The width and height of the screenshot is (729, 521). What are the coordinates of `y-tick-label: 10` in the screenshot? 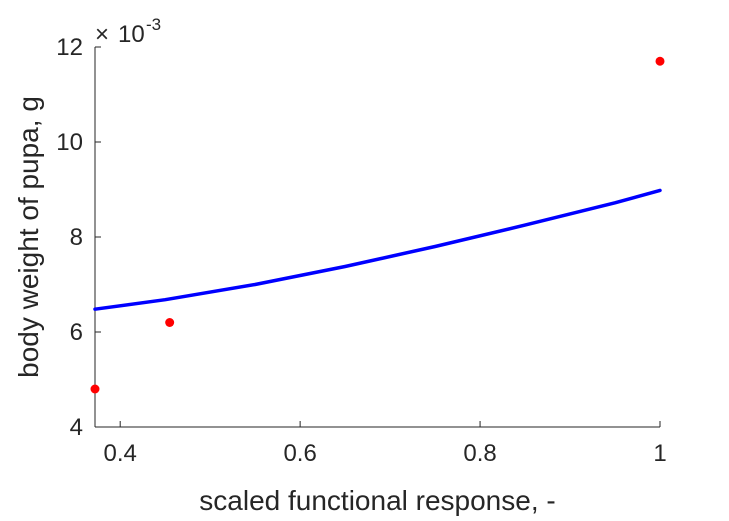 It's located at (69, 142).